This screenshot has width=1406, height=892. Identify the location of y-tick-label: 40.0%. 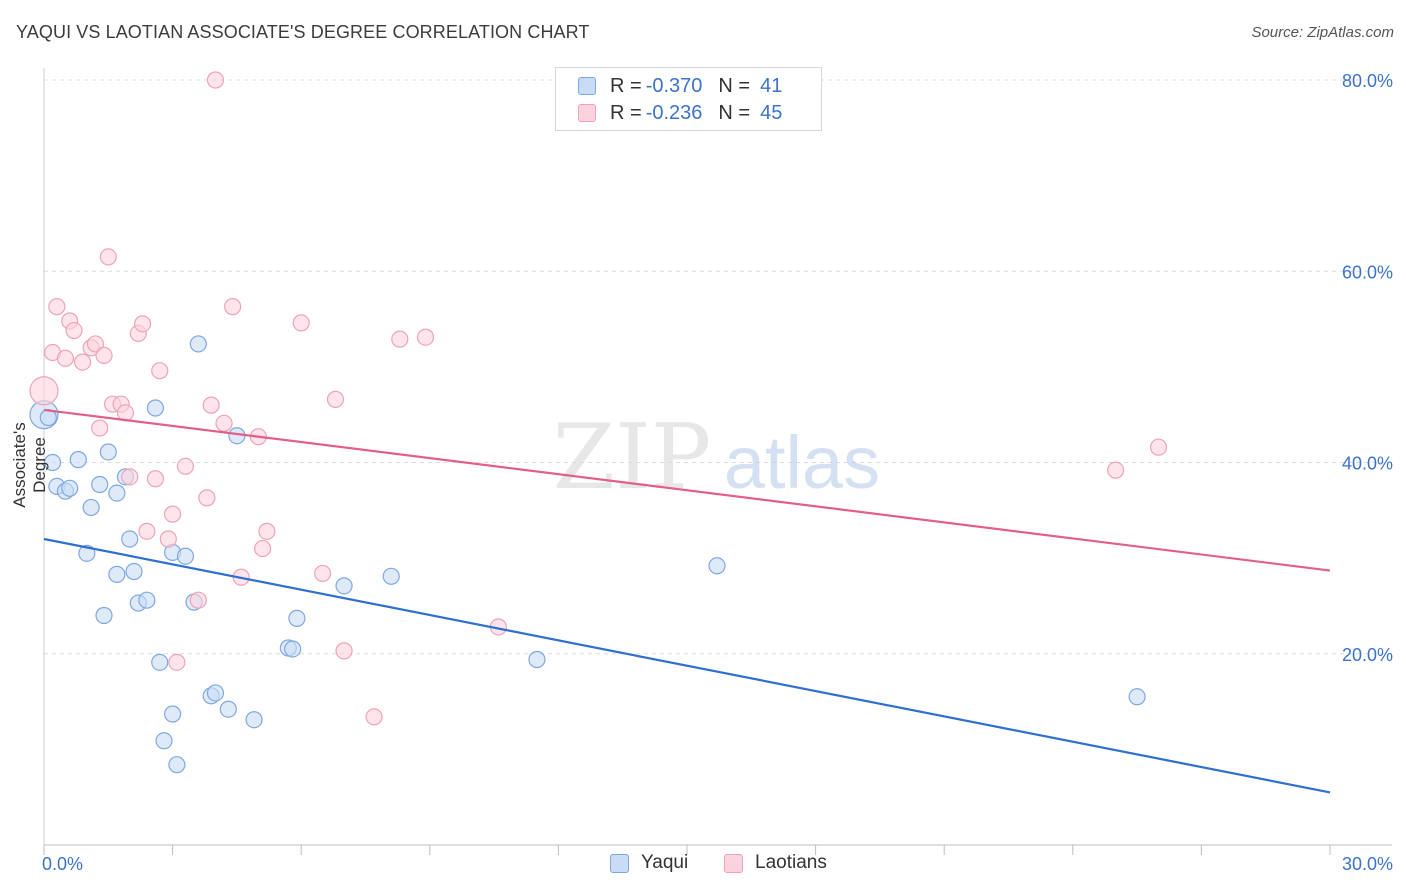
(1367, 464).